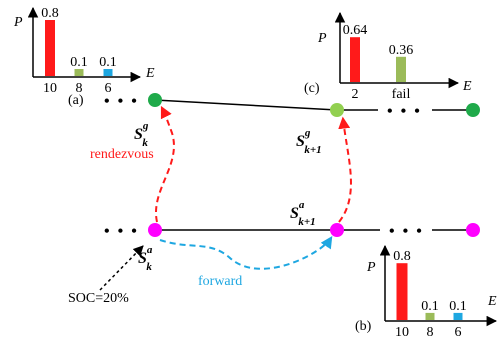  Describe the element at coordinates (355, 30) in the screenshot. I see `chart-c-value-label-0: 0.64` at that location.